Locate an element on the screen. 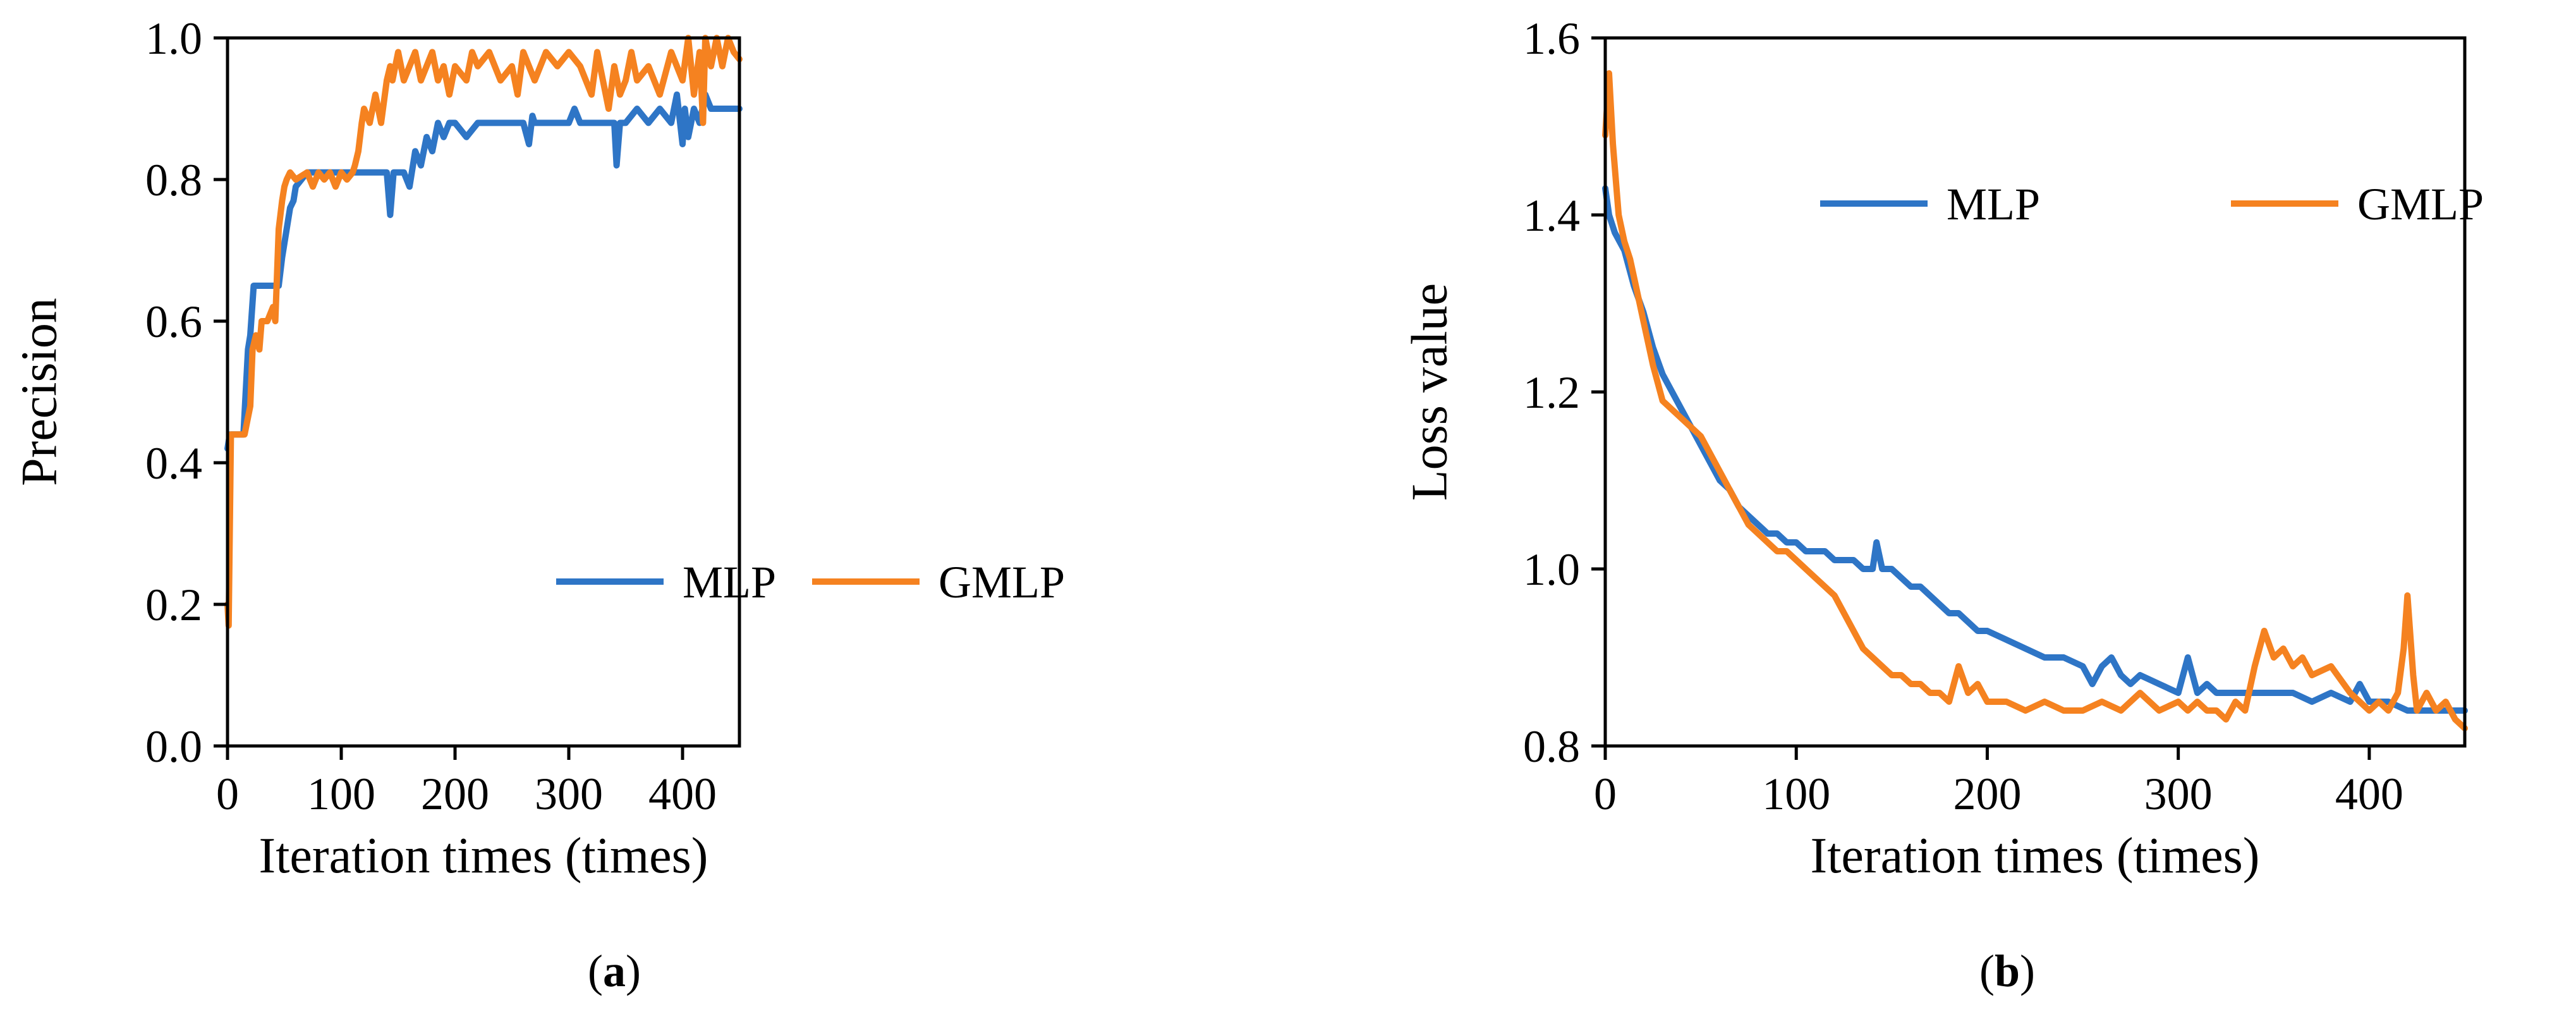  chart-a-x-tick-label: 0 is located at coordinates (227, 794).